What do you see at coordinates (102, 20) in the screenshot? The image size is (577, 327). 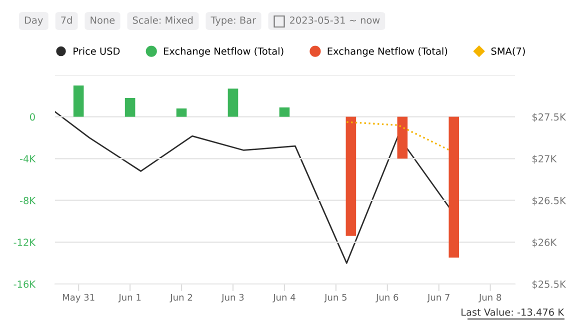 I see `text: None` at bounding box center [102, 20].